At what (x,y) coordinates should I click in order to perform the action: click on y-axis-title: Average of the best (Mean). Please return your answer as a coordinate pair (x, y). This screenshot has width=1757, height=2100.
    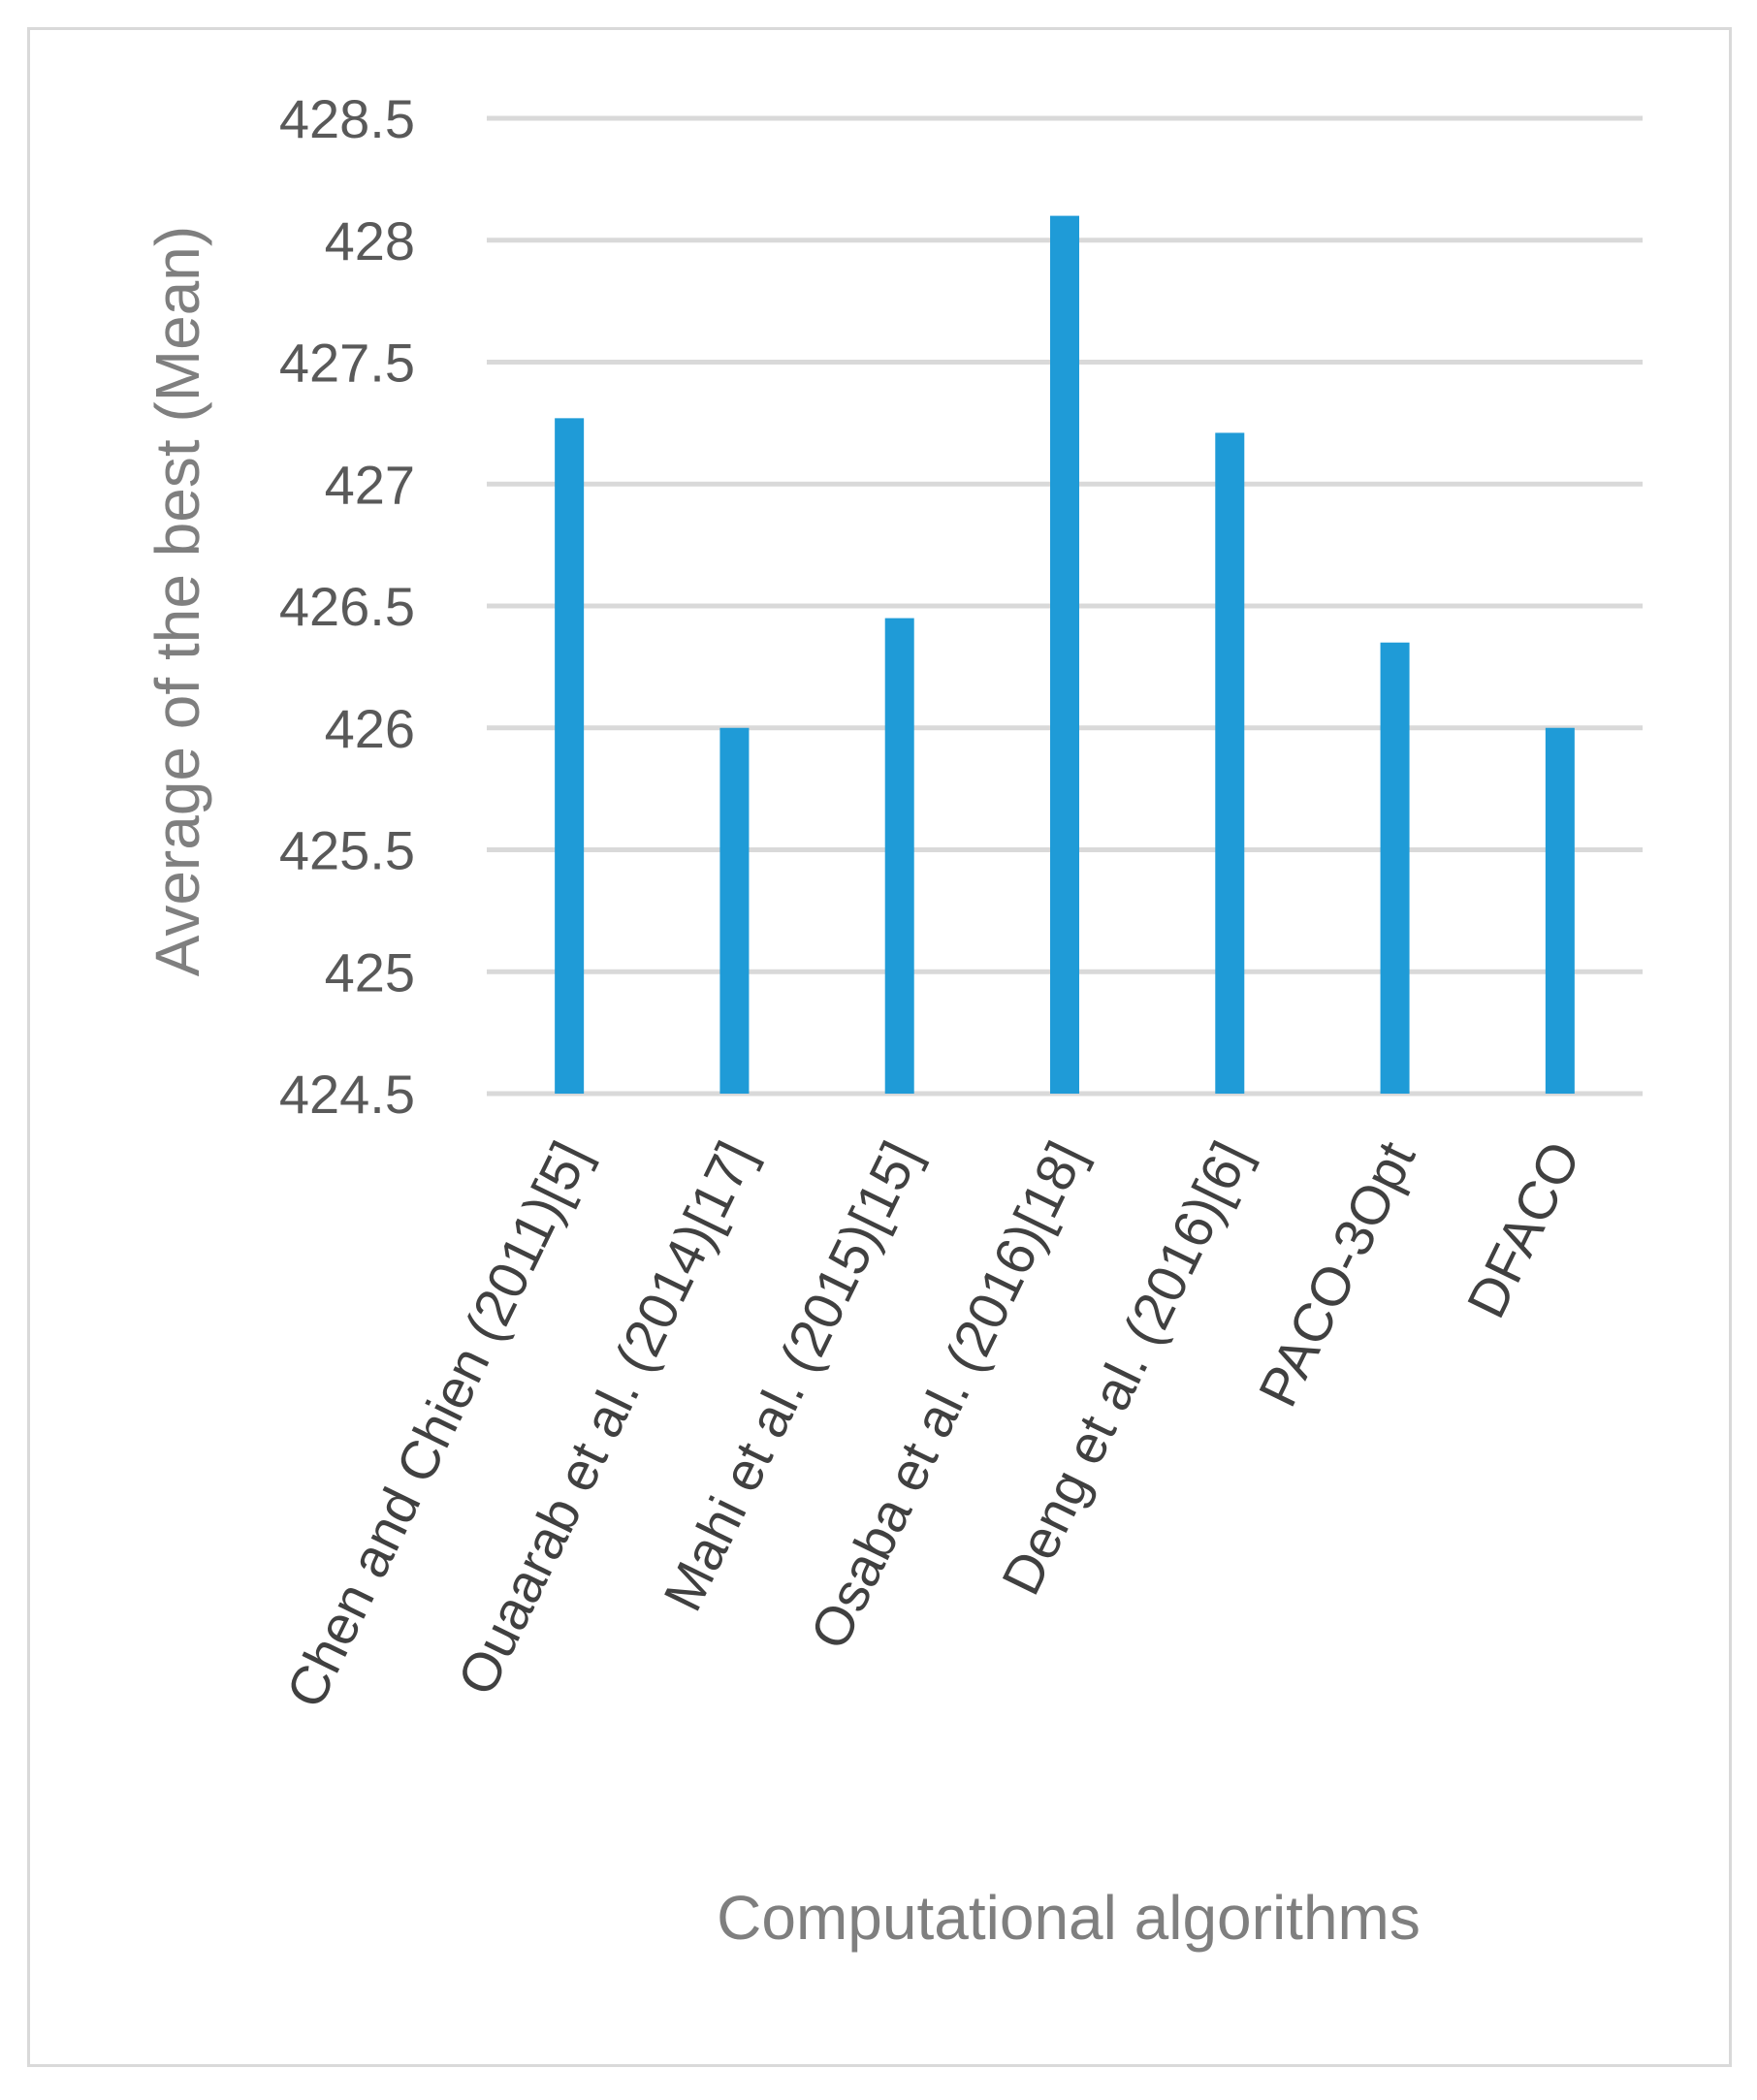
    Looking at the image, I should click on (177, 601).